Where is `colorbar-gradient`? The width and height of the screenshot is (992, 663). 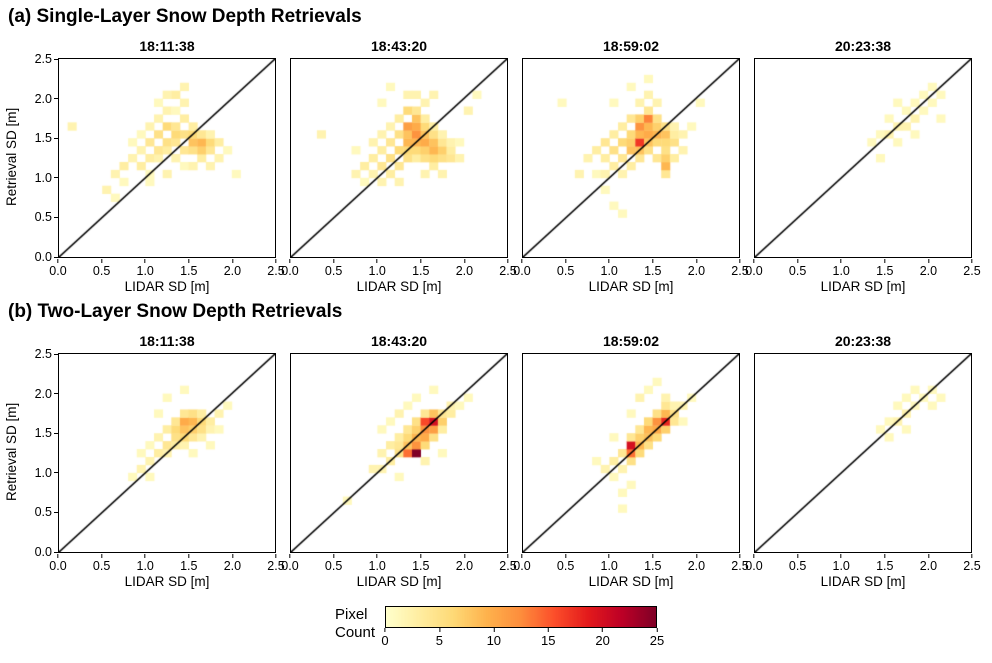 colorbar-gradient is located at coordinates (521, 617).